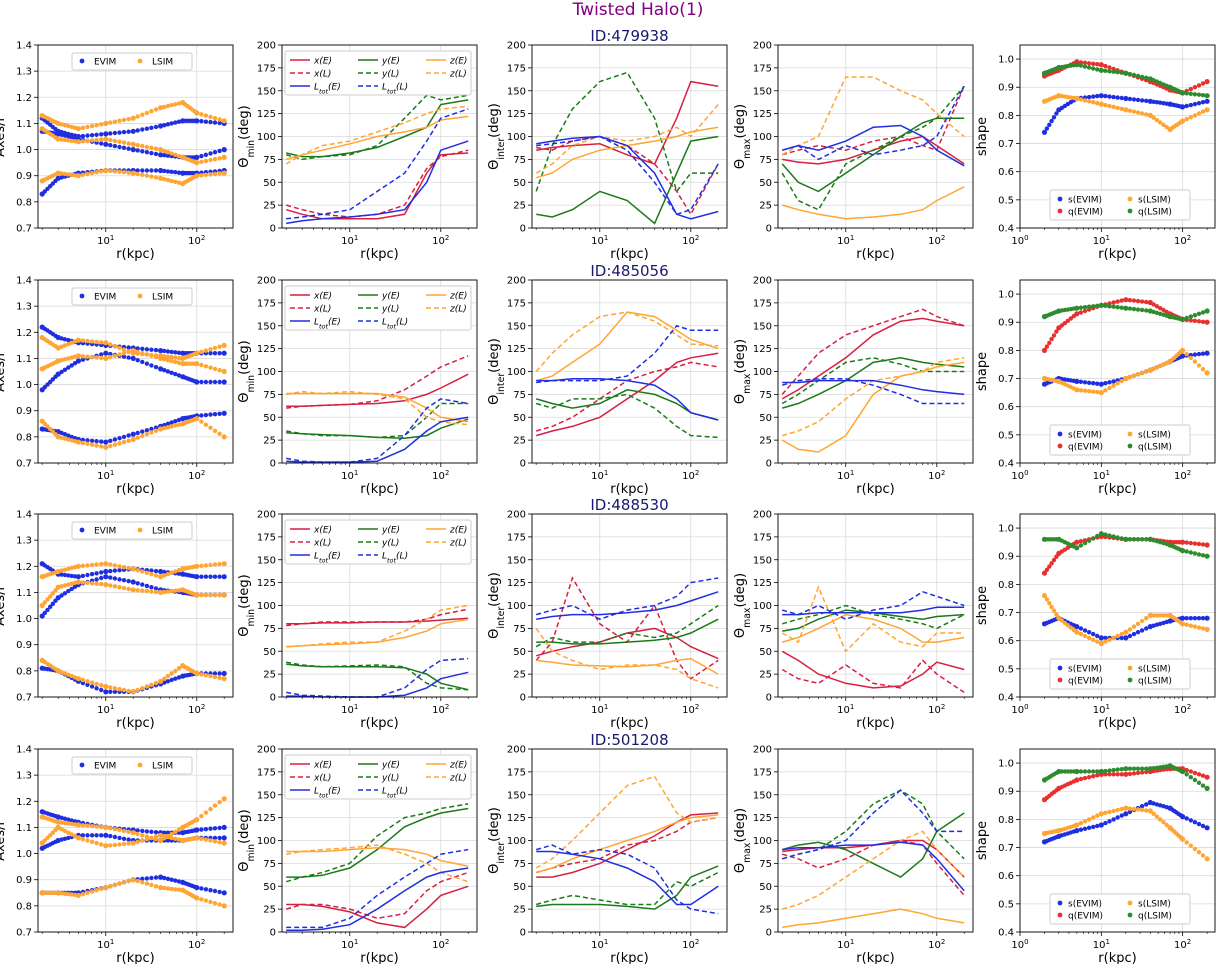  What do you see at coordinates (629, 271) in the screenshot?
I see `row-title: ID:485056` at bounding box center [629, 271].